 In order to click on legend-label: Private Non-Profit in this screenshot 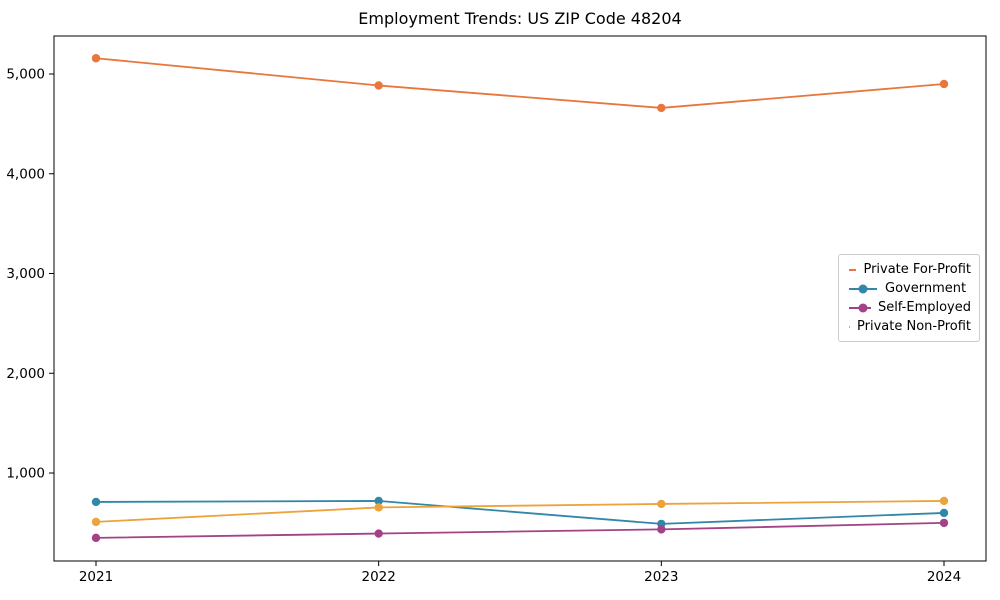, I will do `click(914, 326)`.